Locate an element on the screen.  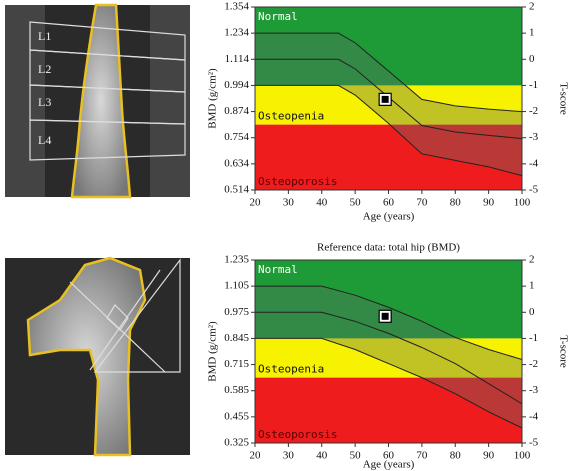
vertebra-label: L1 is located at coordinates (44, 36).